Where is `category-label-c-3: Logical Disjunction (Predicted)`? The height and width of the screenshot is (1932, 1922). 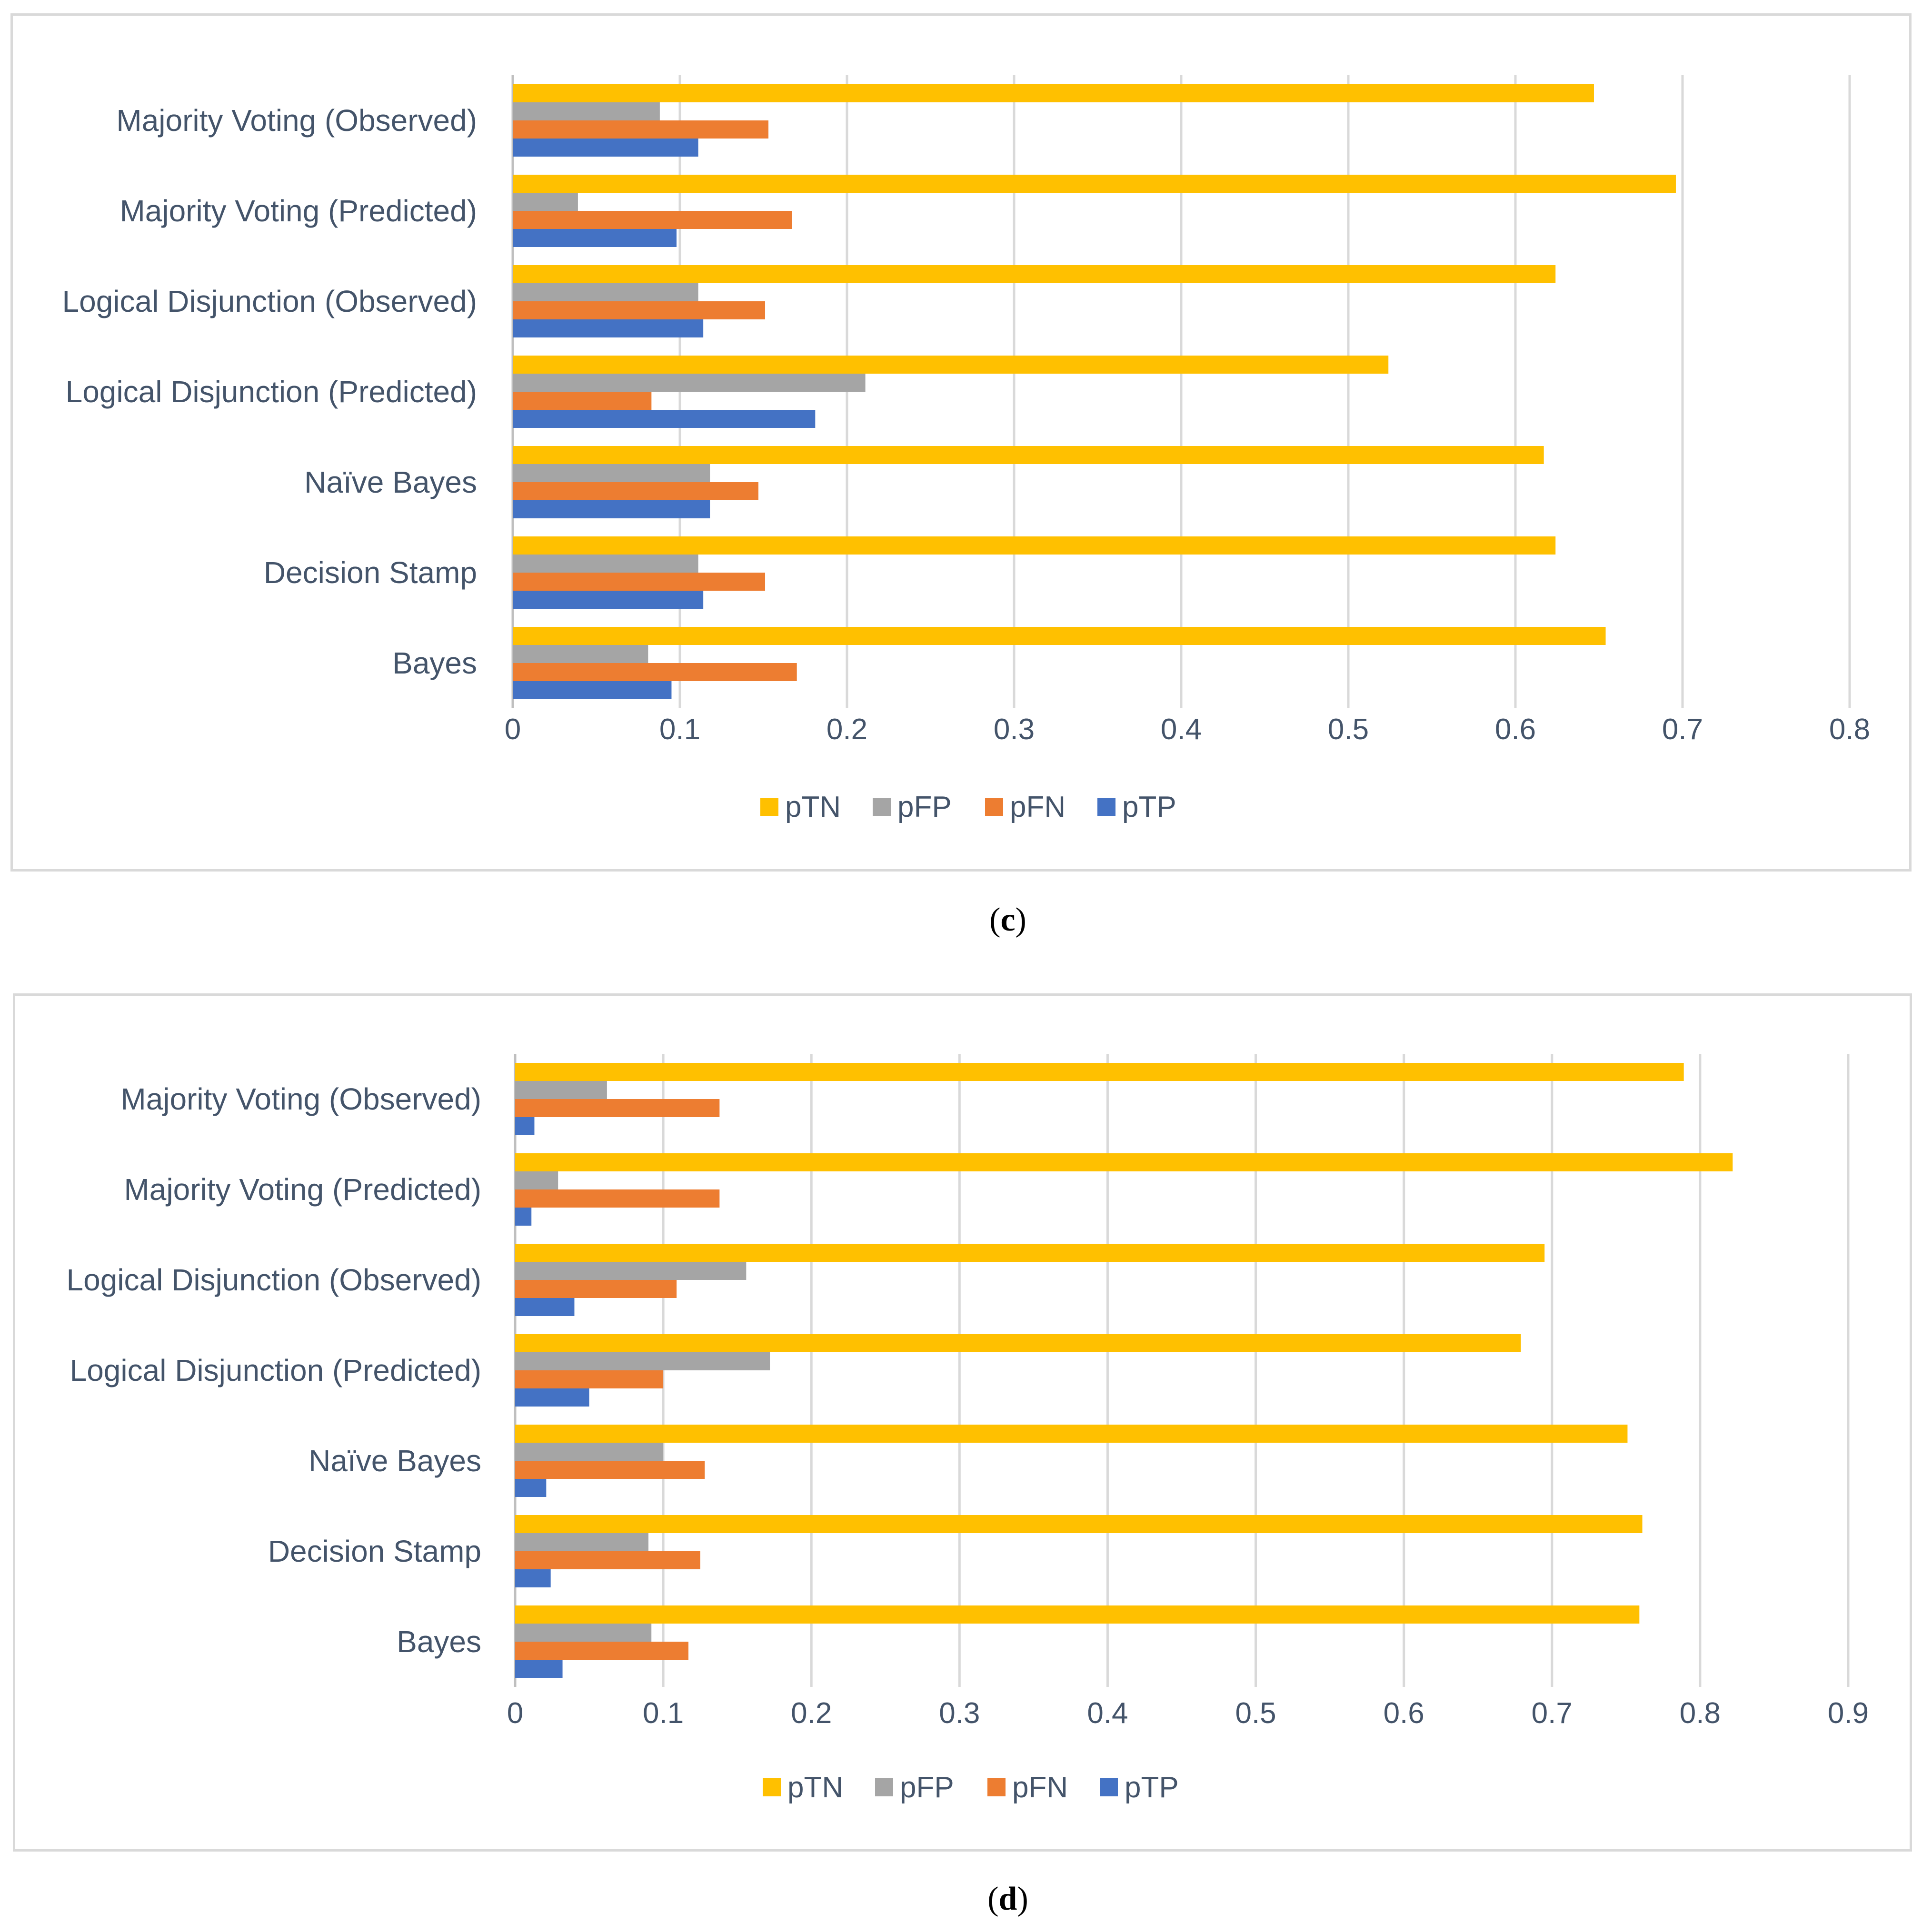
category-label-c-3: Logical Disjunction (Predicted) is located at coordinates (271, 392).